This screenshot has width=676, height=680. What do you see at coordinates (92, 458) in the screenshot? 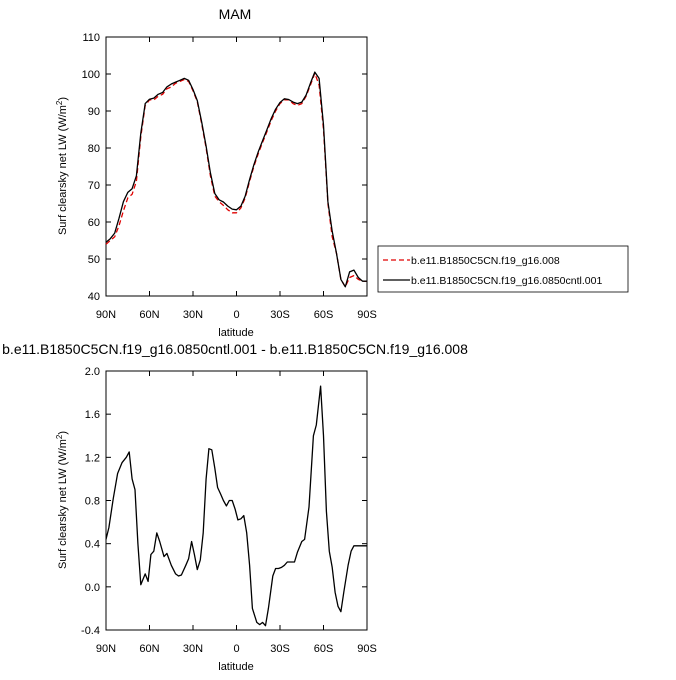
I see `bottom-y-tick-label: 1.2` at bounding box center [92, 458].